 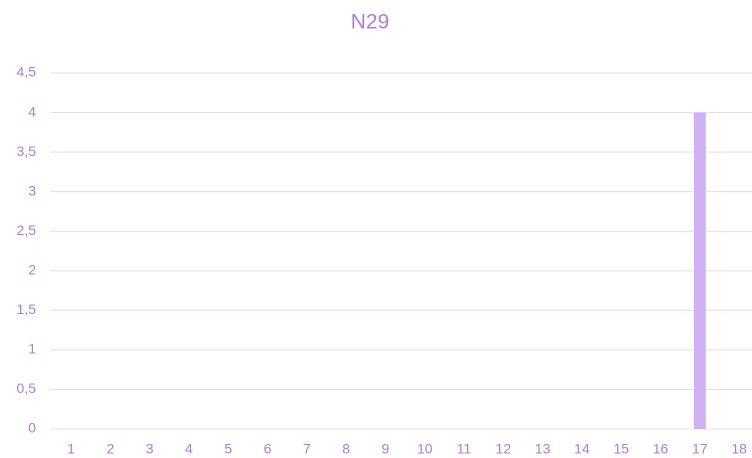 What do you see at coordinates (504, 449) in the screenshot?
I see `x-tick-label: 12` at bounding box center [504, 449].